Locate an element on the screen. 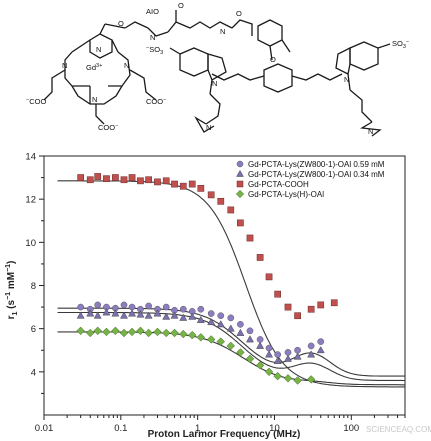 The image size is (431, 441). legend-label-2: Gd-PCTA-Lys(ZW800-1)-OAl 0.34 mM is located at coordinates (316, 174).